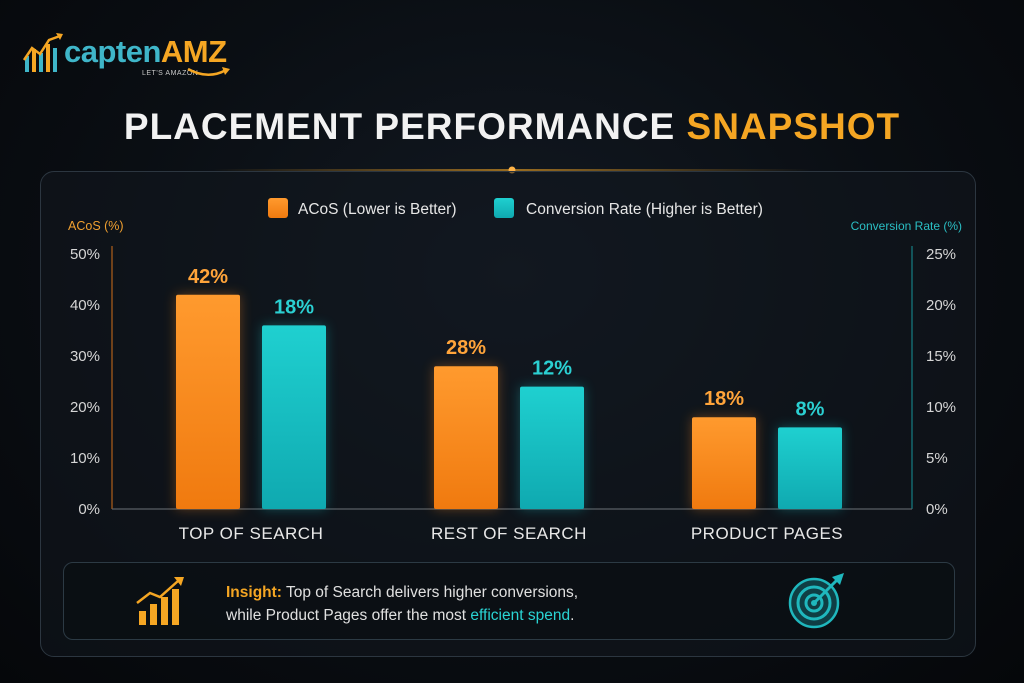 Image resolution: width=1024 pixels, height=683 pixels. Describe the element at coordinates (208, 277) in the screenshot. I see `acos-value-label: 42%` at that location.